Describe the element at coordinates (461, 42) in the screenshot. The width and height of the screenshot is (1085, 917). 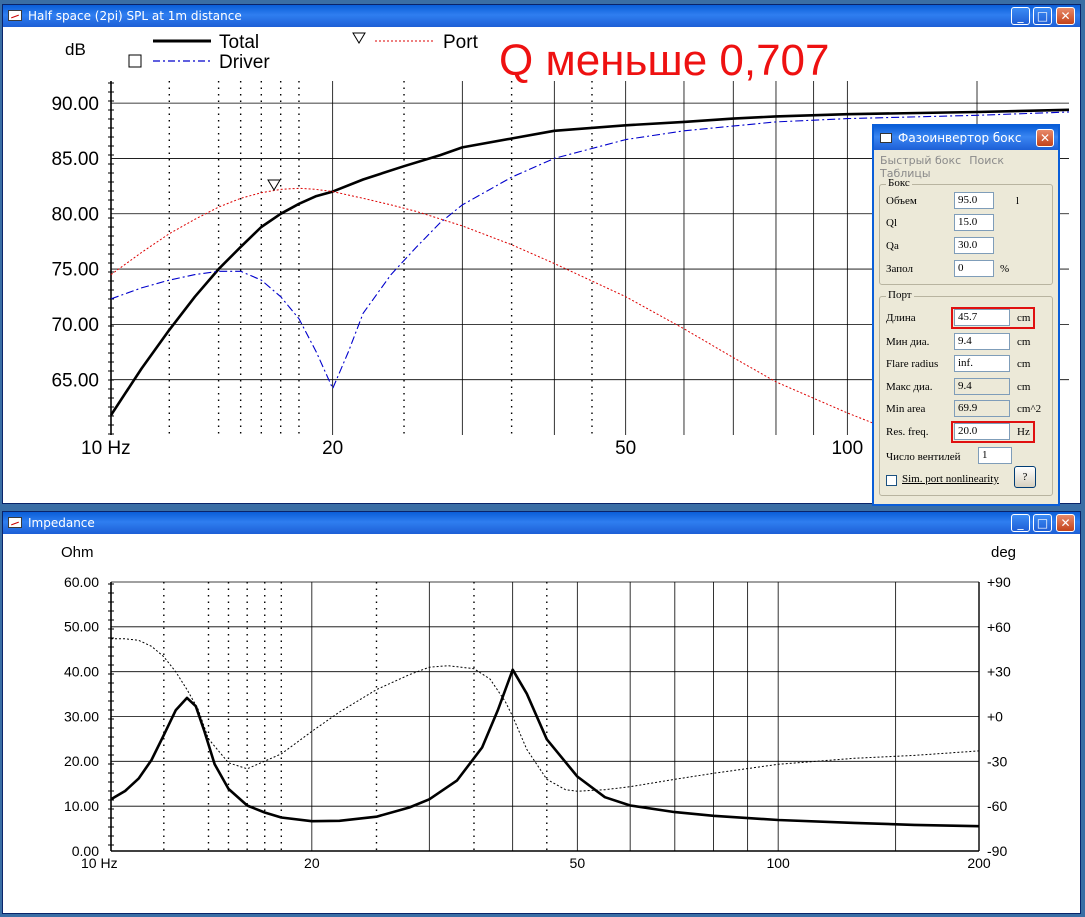
I see `legend-port: Port` at that location.